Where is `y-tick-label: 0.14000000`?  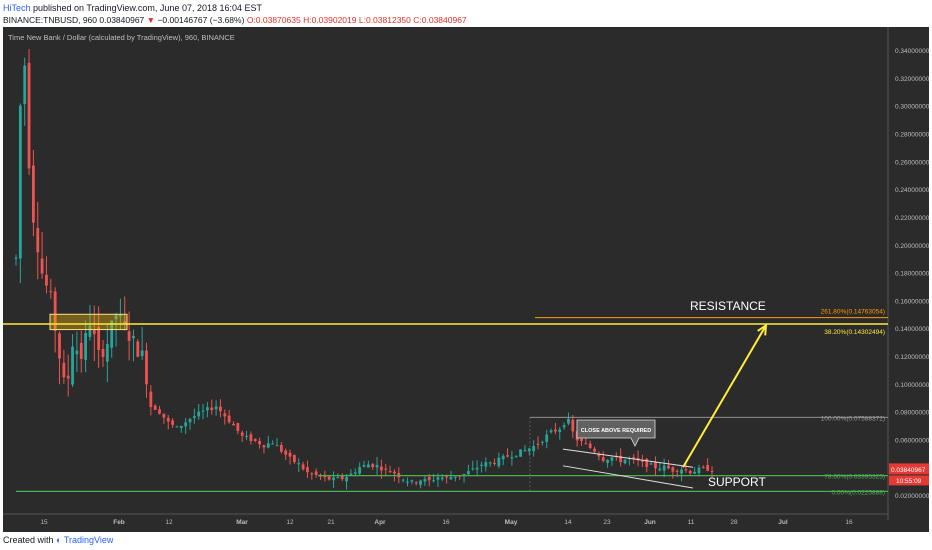 y-tick-label: 0.14000000 is located at coordinates (912, 329).